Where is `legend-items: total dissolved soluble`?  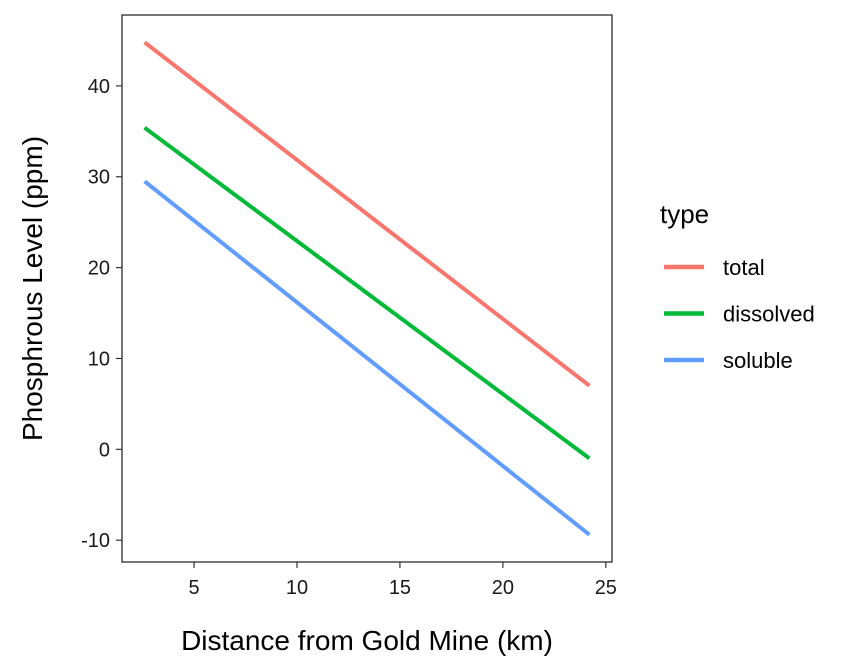
legend-items: total dissolved soluble is located at coordinates (739, 314).